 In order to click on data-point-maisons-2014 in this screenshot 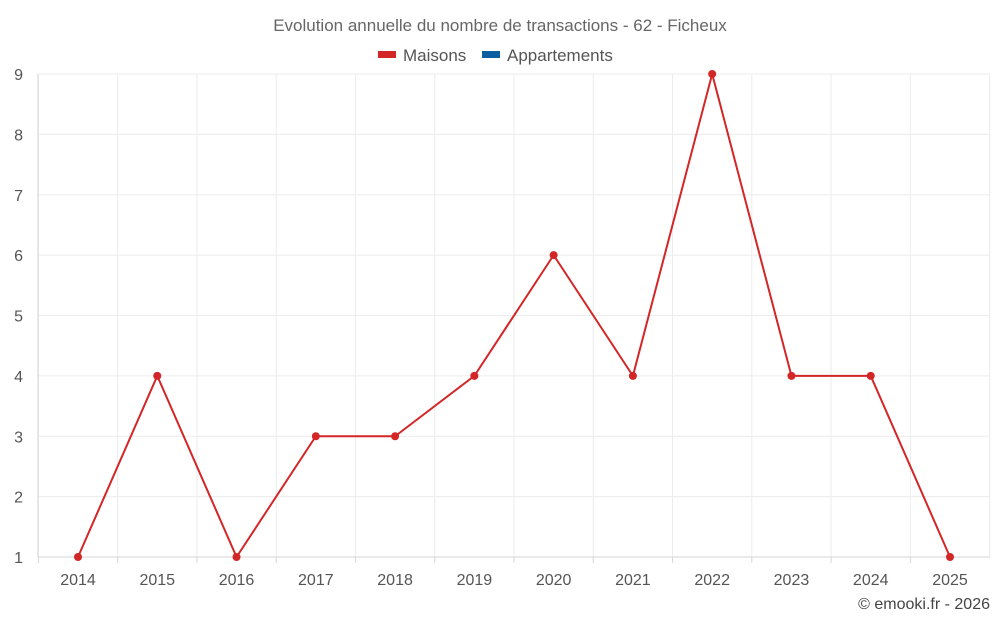, I will do `click(78, 557)`.